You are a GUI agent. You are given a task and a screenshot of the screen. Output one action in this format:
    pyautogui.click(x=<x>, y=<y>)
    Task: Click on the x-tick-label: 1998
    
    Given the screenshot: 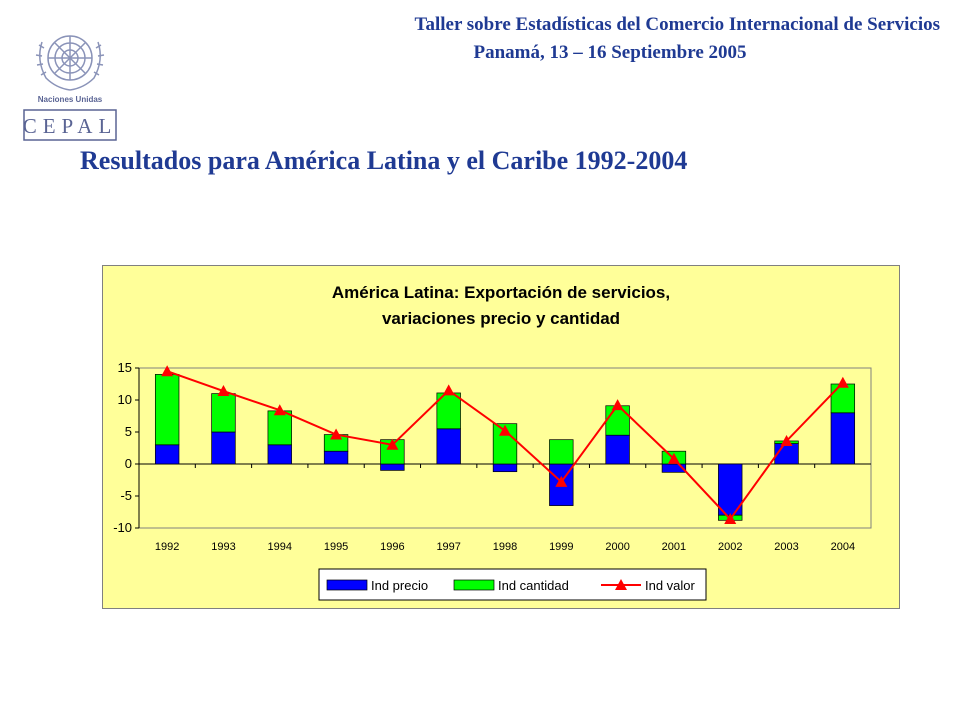 What is the action you would take?
    pyautogui.click(x=505, y=547)
    